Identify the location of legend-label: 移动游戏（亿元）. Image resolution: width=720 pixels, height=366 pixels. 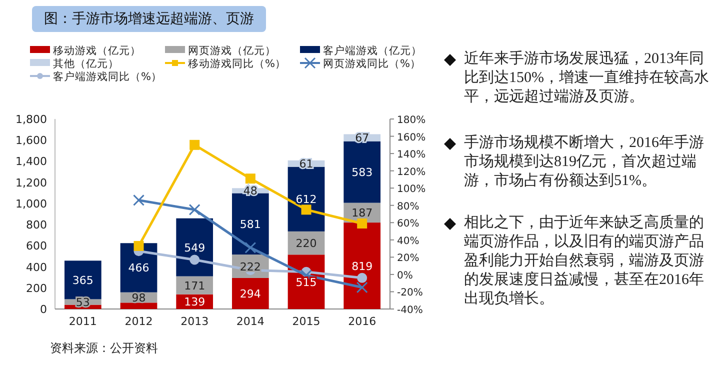
(97, 50).